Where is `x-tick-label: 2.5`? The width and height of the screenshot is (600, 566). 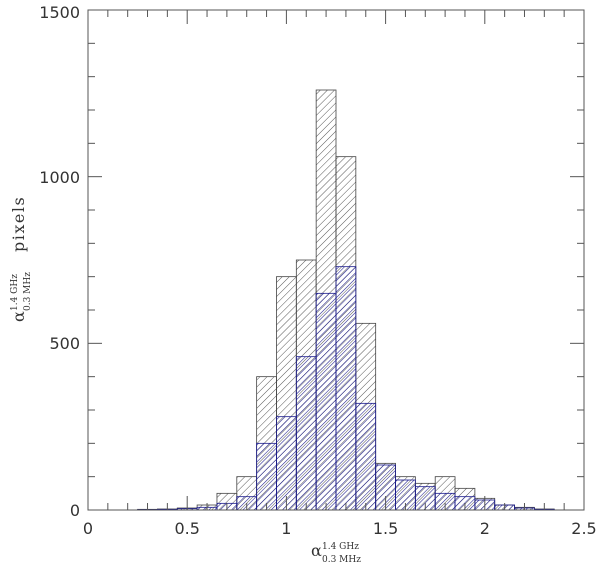
x-tick-label: 2.5 is located at coordinates (583, 528).